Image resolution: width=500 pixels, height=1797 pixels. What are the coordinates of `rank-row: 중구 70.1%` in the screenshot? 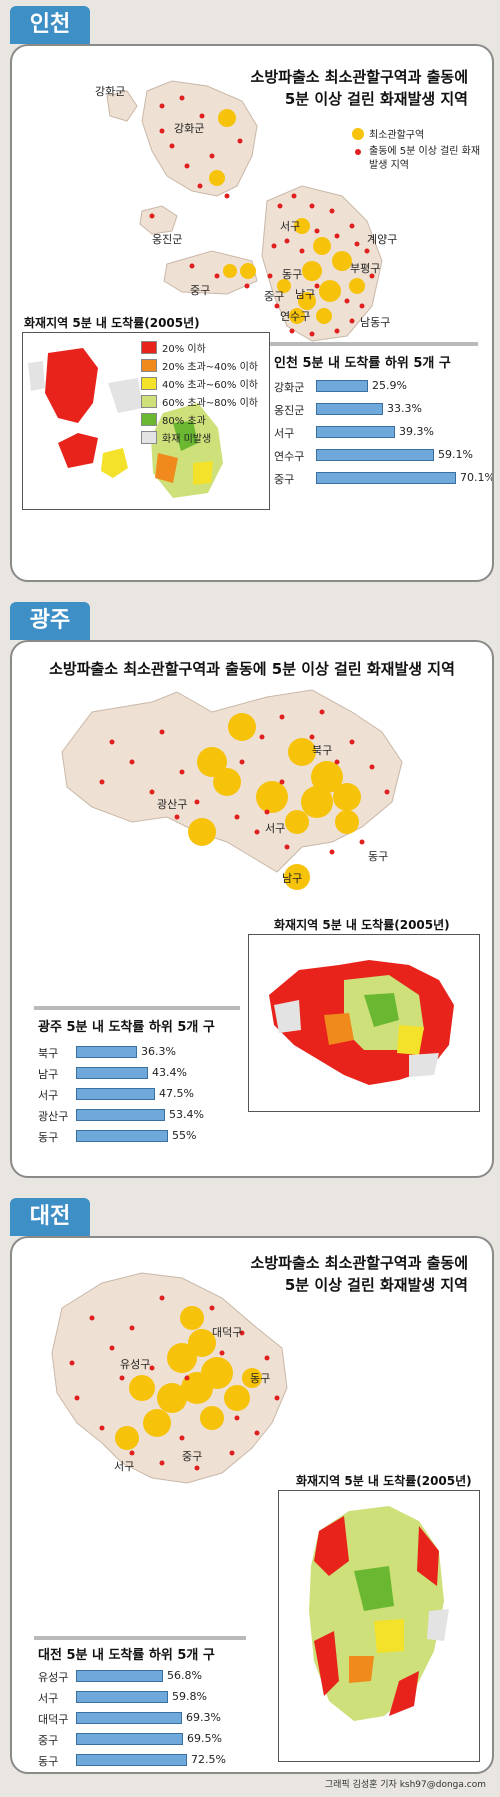 It's located at (383, 478).